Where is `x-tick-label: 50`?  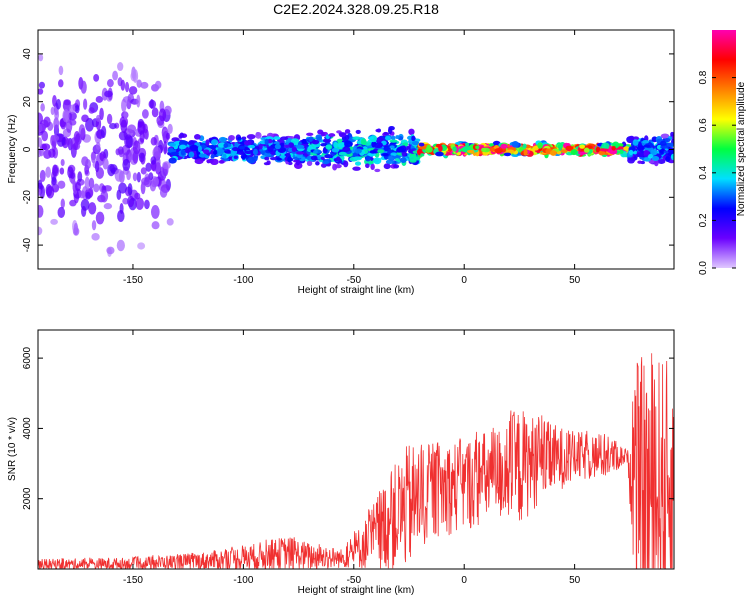
x-tick-label: 50 is located at coordinates (575, 280).